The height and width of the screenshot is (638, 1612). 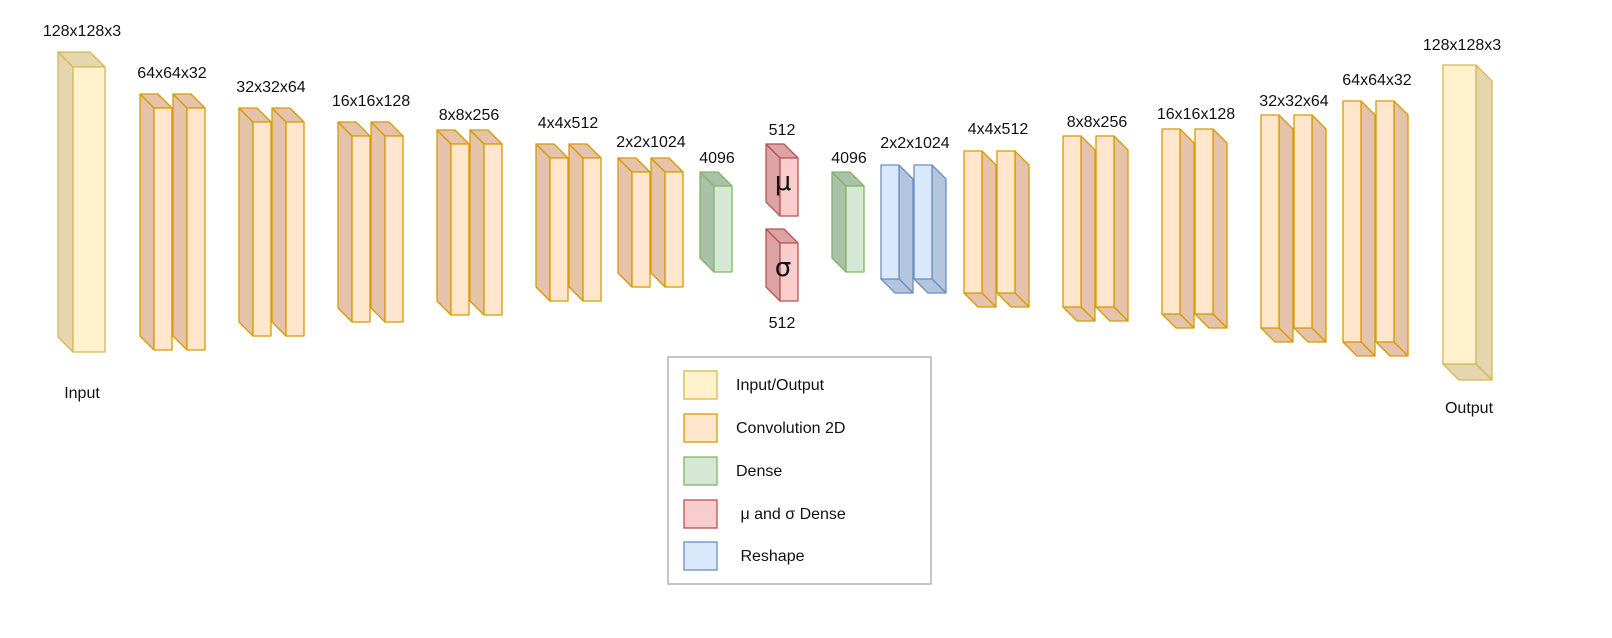 I want to click on enc-dense-4096-side, so click(x=707, y=222).